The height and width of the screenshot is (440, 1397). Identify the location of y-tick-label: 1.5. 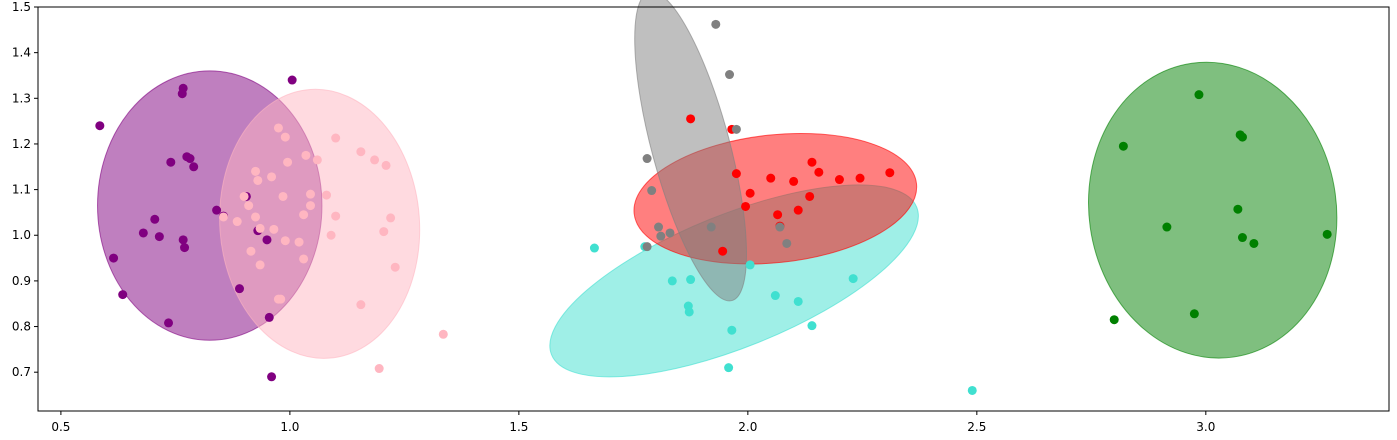
(21, 7).